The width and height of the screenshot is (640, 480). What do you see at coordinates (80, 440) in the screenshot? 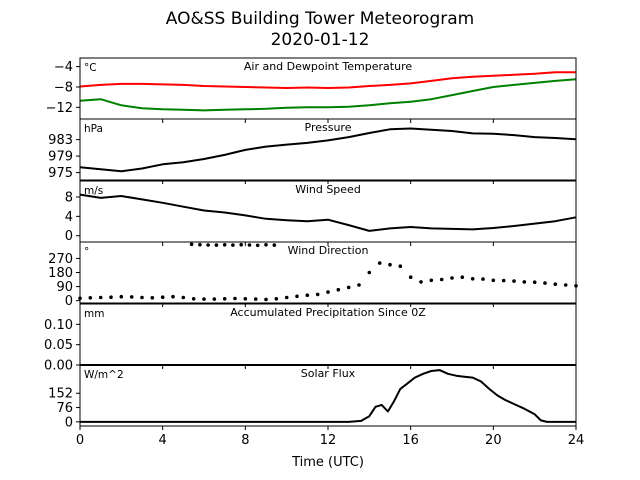
I see `x-tick-label: 0` at bounding box center [80, 440].